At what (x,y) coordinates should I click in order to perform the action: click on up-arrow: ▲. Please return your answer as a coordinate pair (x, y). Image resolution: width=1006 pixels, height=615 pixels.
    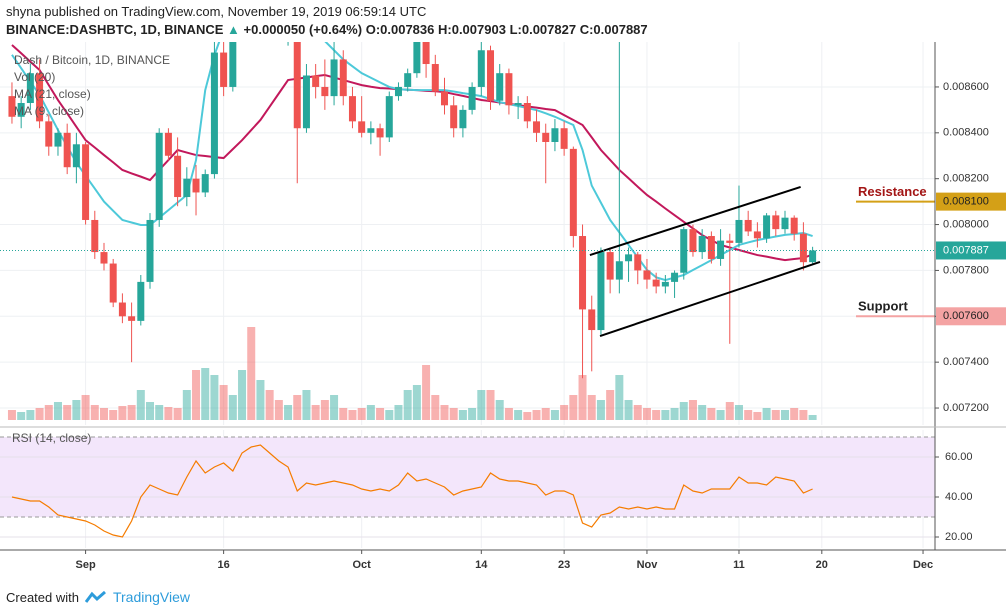
    Looking at the image, I should click on (233, 29).